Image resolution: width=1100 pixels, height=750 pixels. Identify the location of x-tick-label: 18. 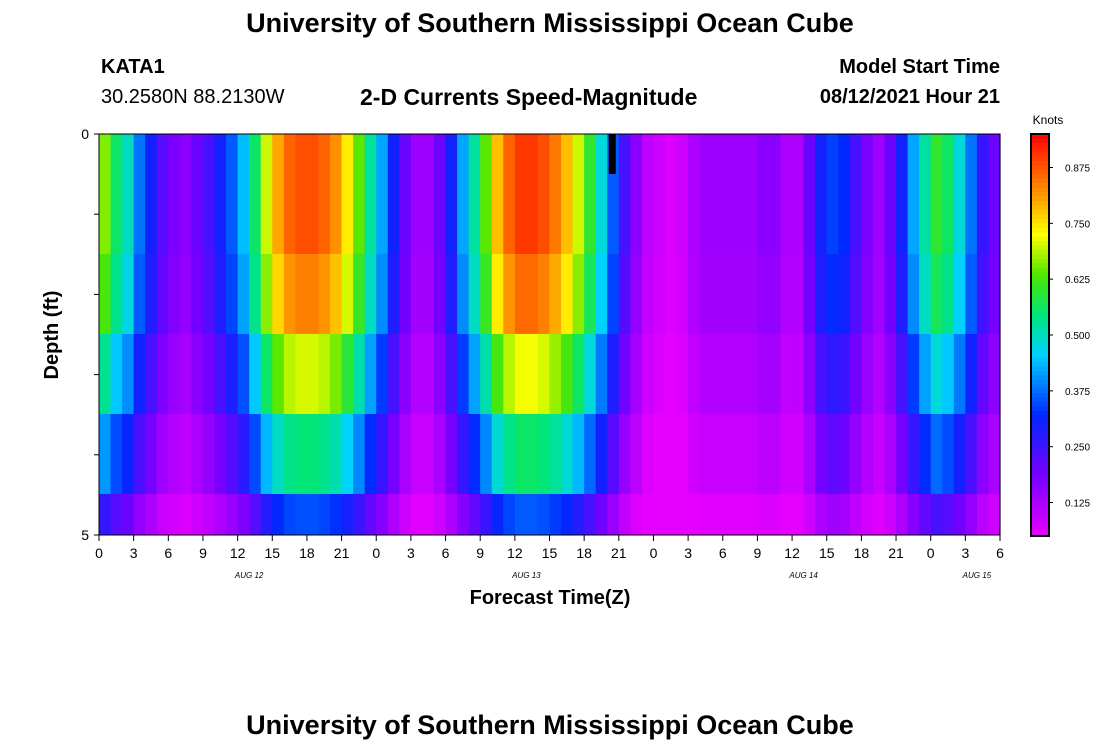
(307, 553).